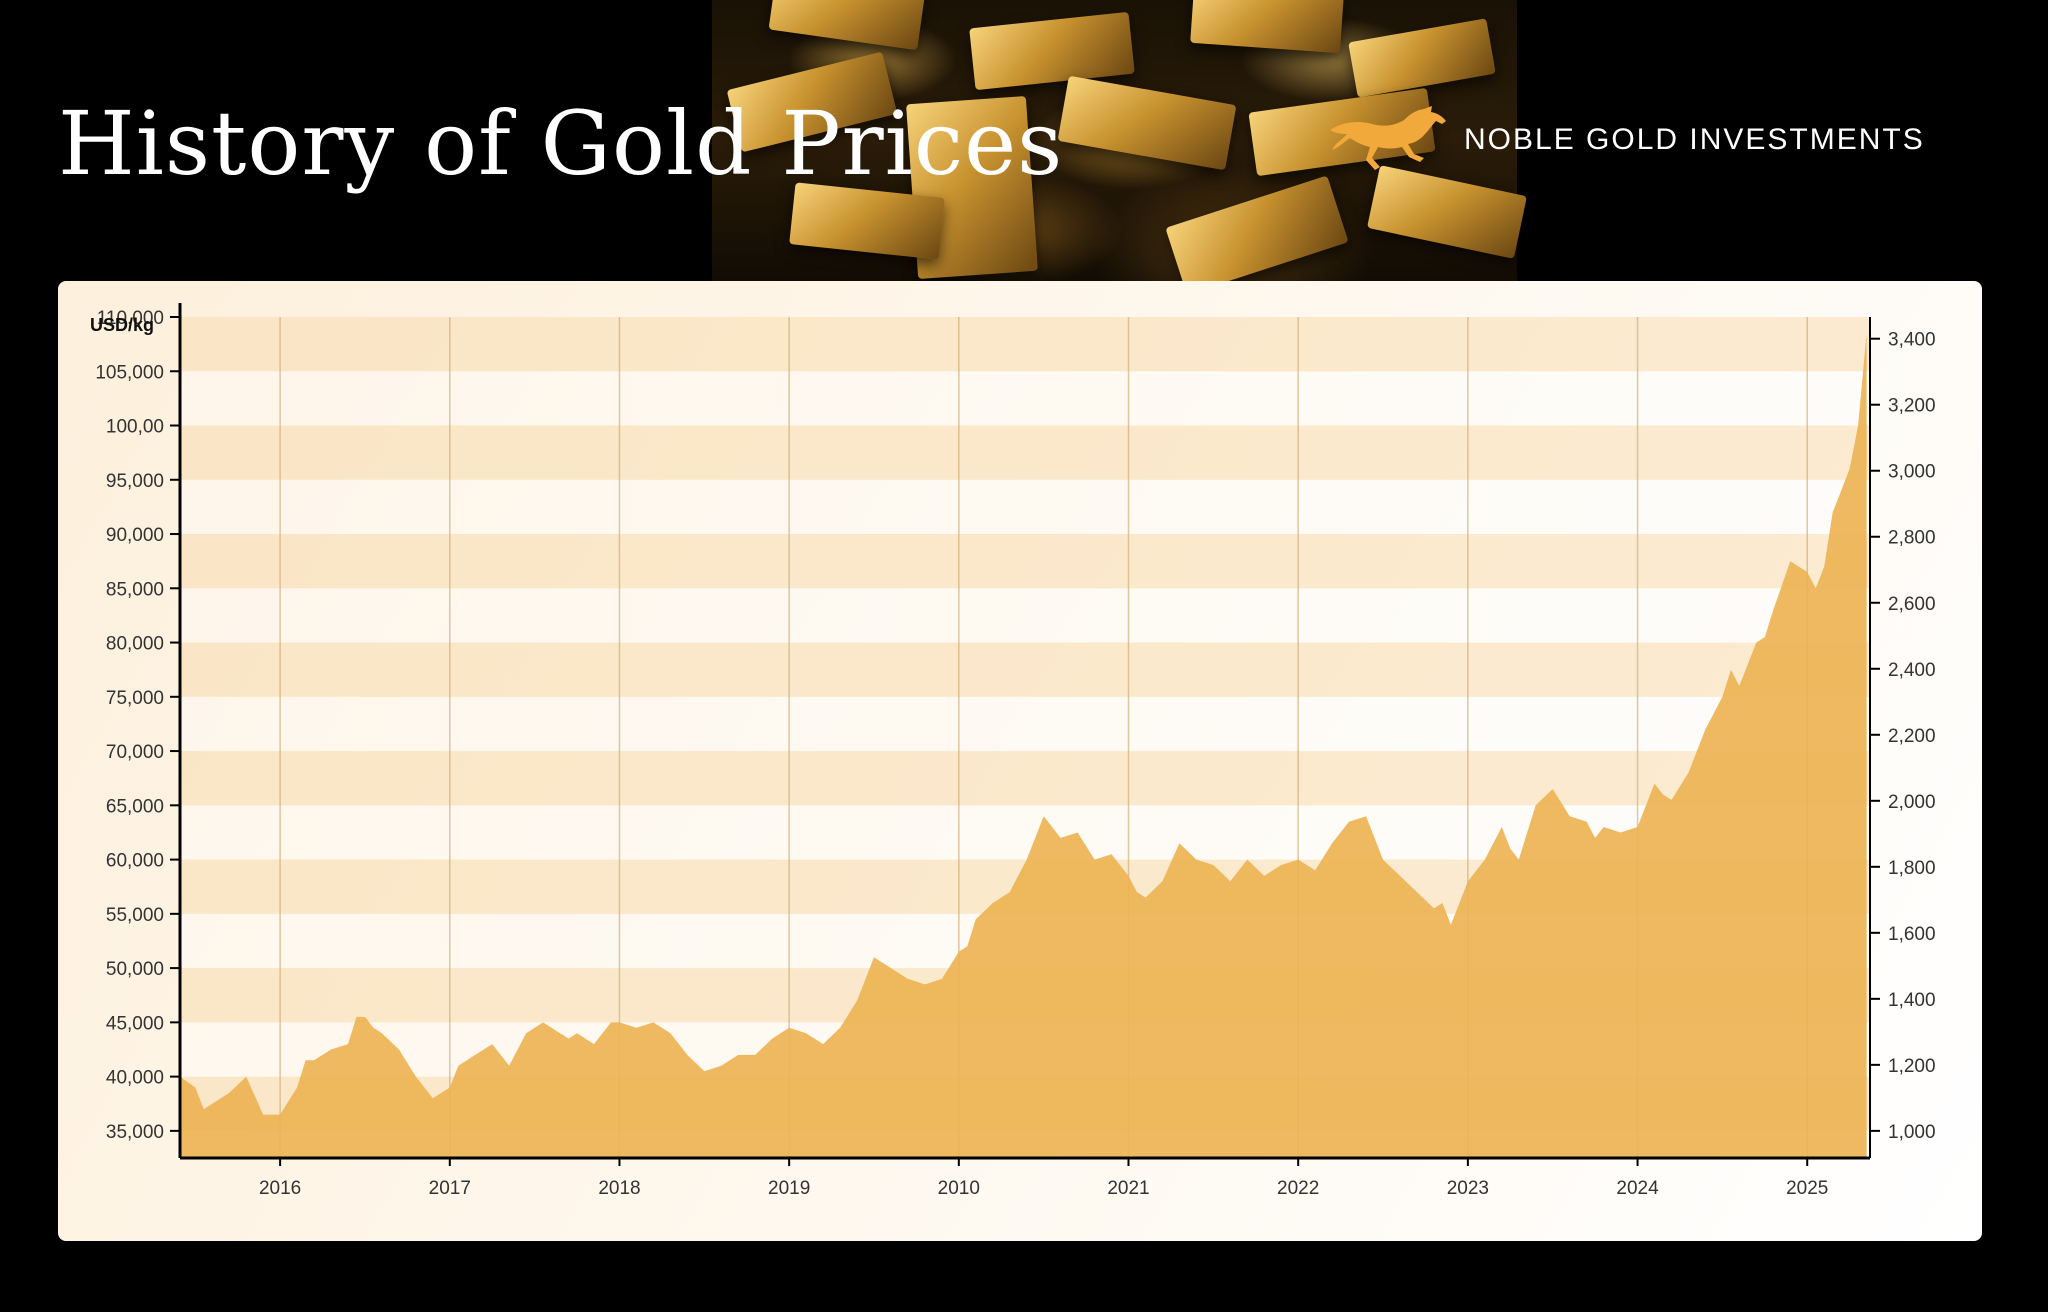 Image resolution: width=2048 pixels, height=1312 pixels. I want to click on y-left-tick-label: 75,000, so click(135, 698).